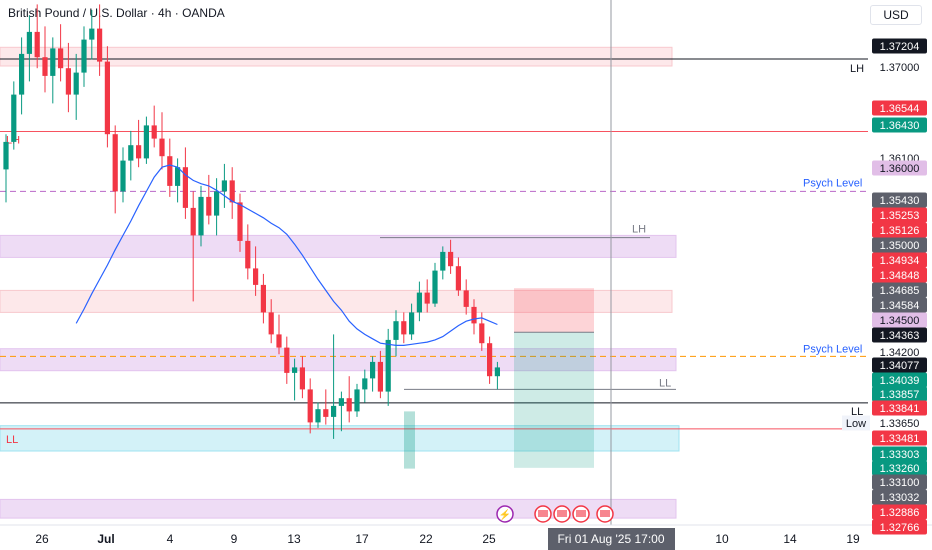 The image size is (932, 550). I want to click on position-target-area, so click(554, 400).